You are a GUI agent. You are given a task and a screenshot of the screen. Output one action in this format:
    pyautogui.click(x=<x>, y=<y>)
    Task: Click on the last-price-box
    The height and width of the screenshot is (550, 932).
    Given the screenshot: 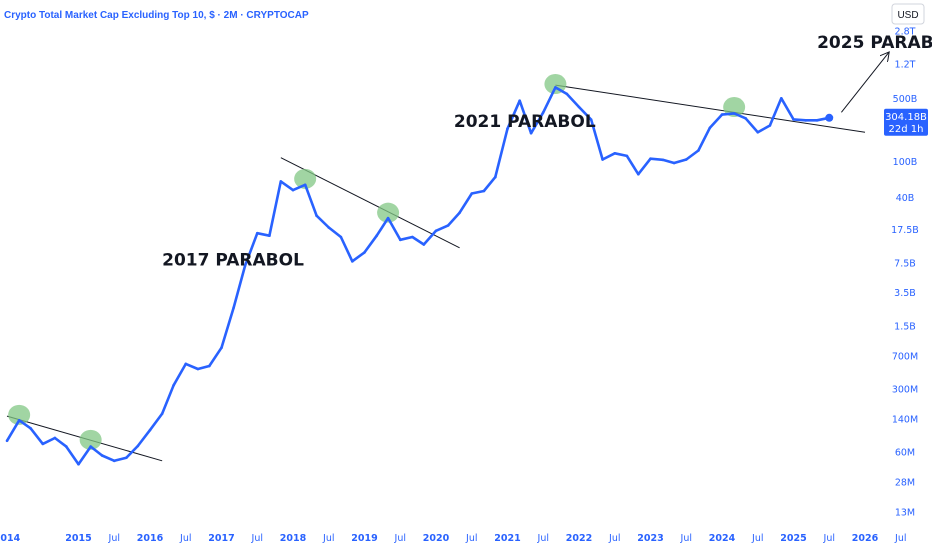 What is the action you would take?
    pyautogui.click(x=906, y=122)
    